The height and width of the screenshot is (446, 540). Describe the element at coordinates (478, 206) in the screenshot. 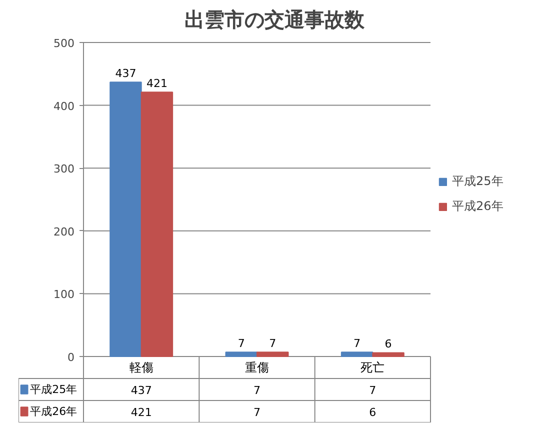

I see `legend-label: 平成26年` at that location.